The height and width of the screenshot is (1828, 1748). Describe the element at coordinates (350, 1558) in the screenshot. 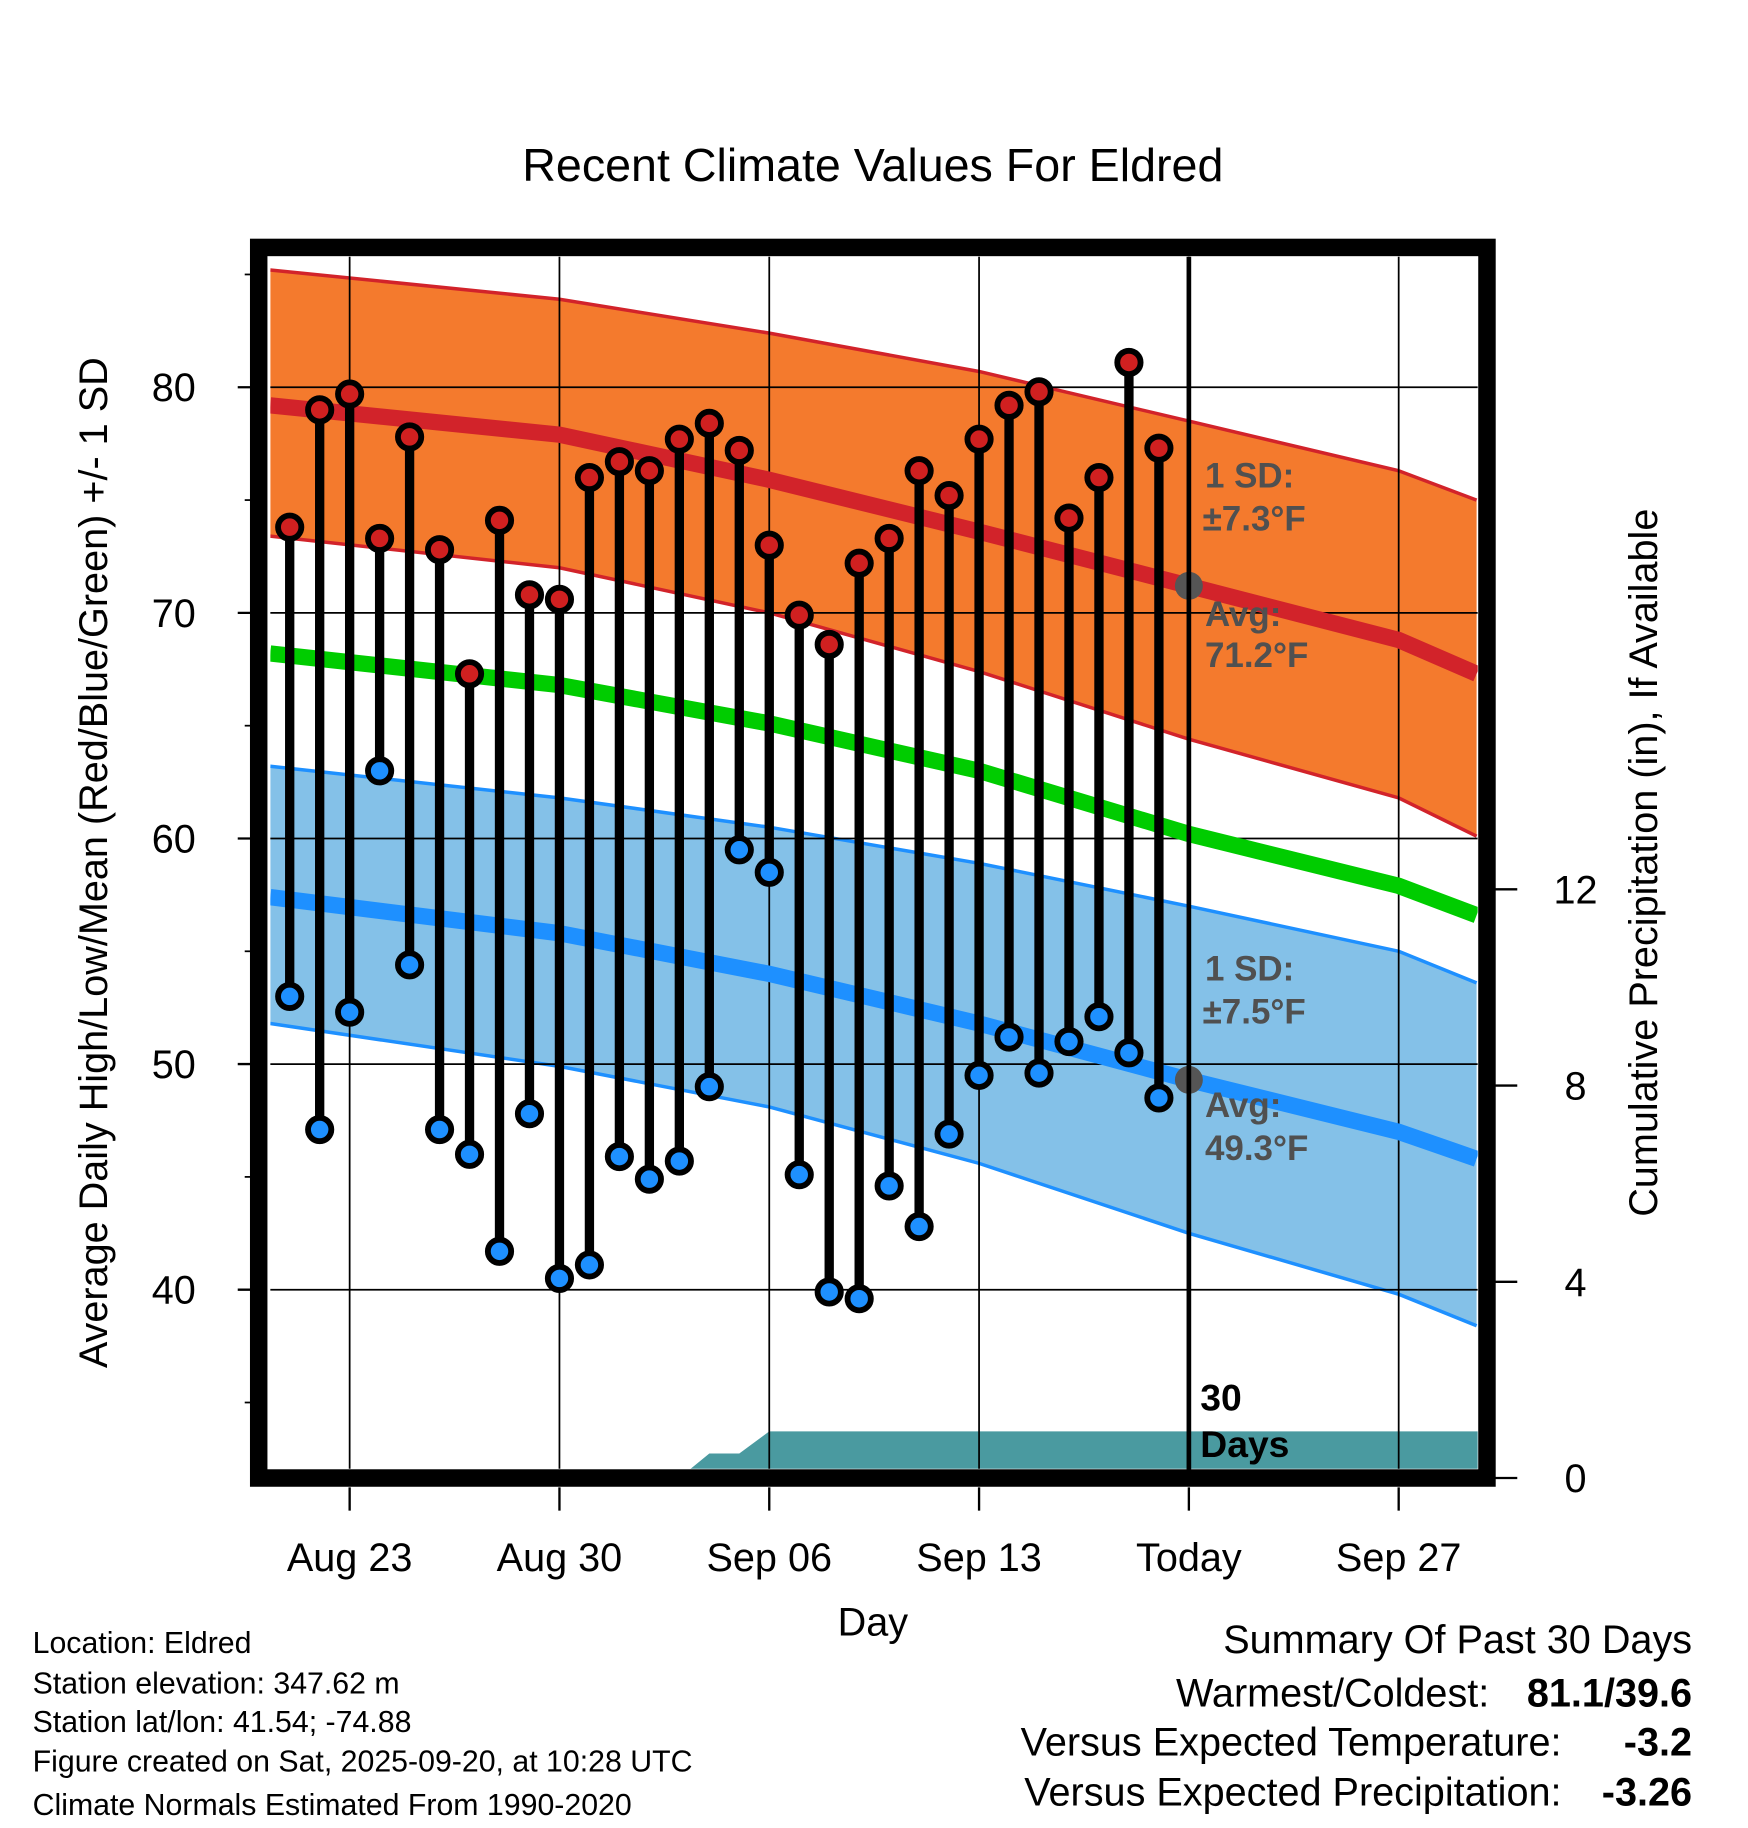

I see `x-tick-label: Aug 23` at that location.